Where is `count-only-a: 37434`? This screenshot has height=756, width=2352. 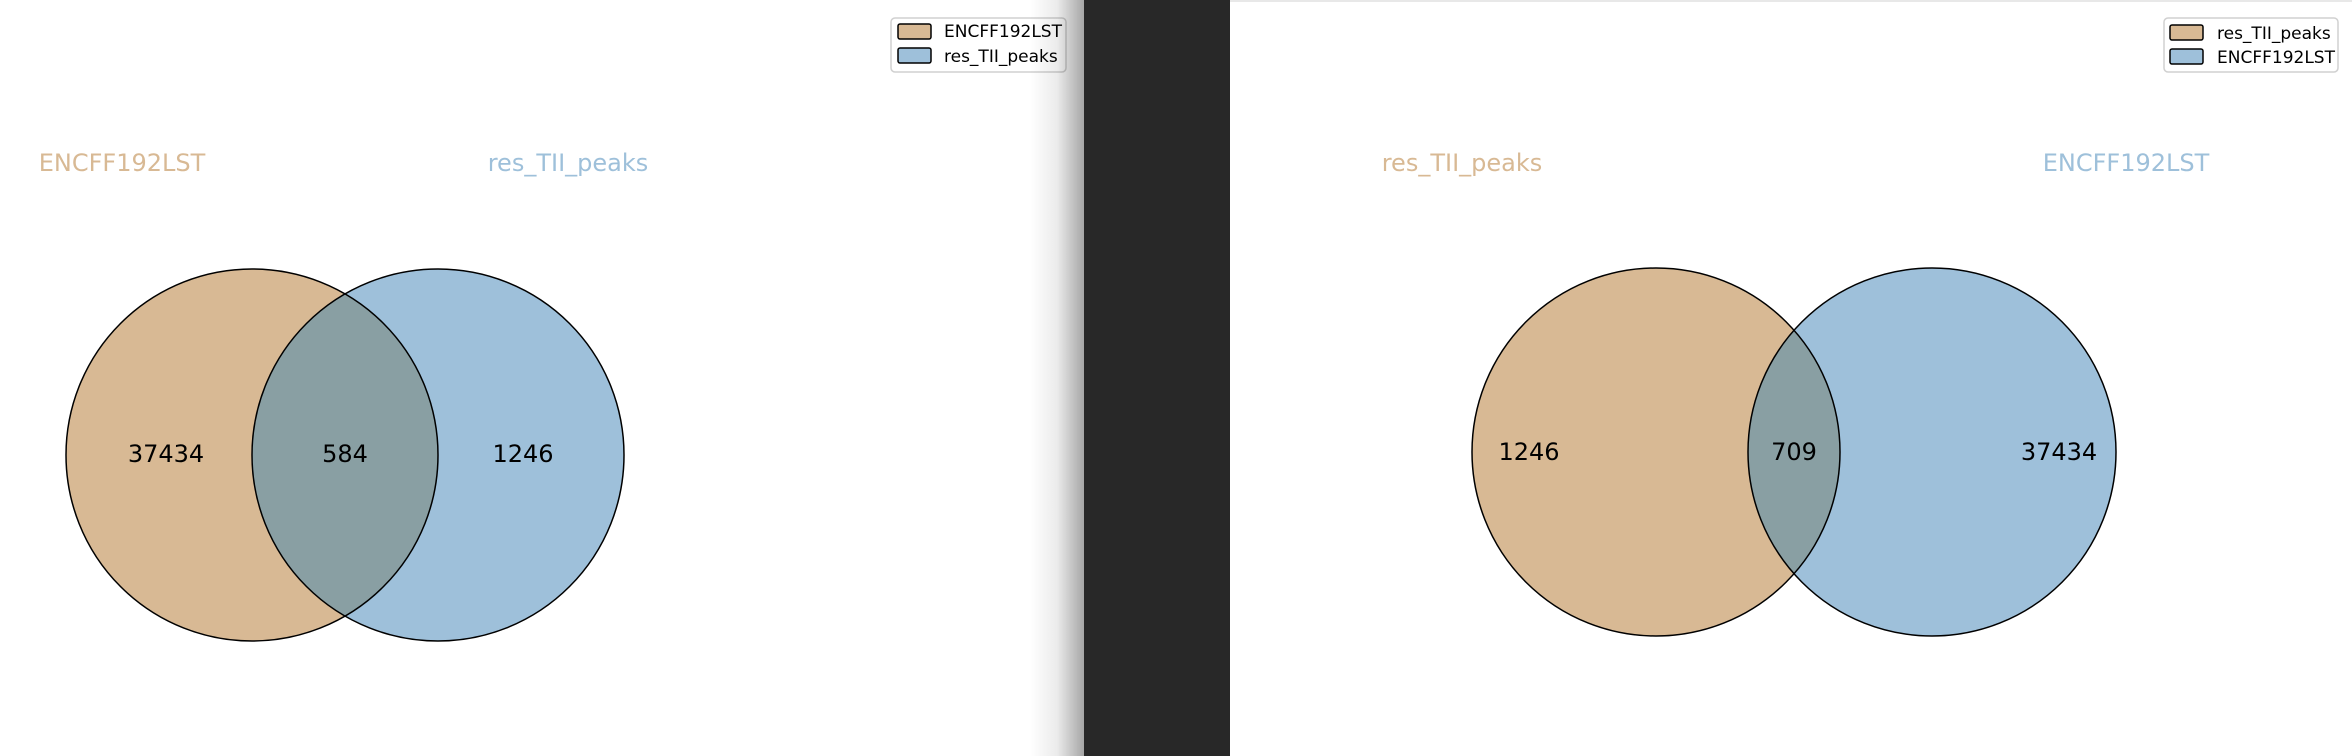
count-only-a: 37434 is located at coordinates (166, 454).